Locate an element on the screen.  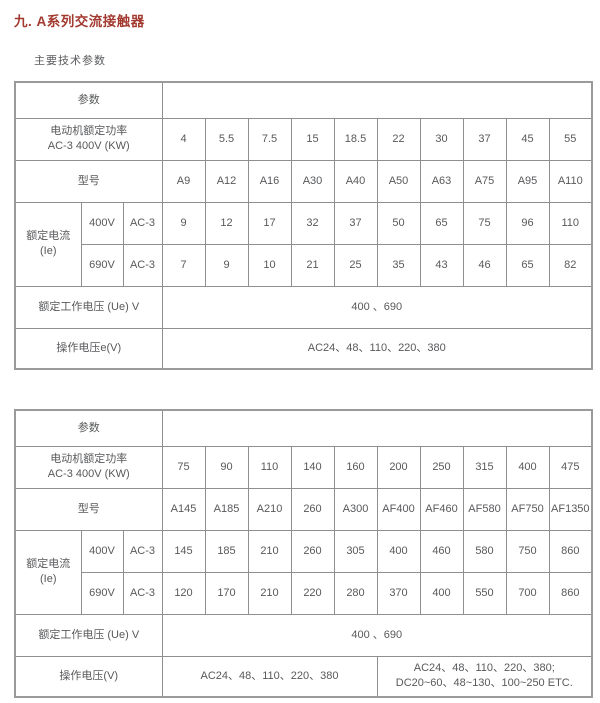
power-value-cell: 45 is located at coordinates (527, 139).